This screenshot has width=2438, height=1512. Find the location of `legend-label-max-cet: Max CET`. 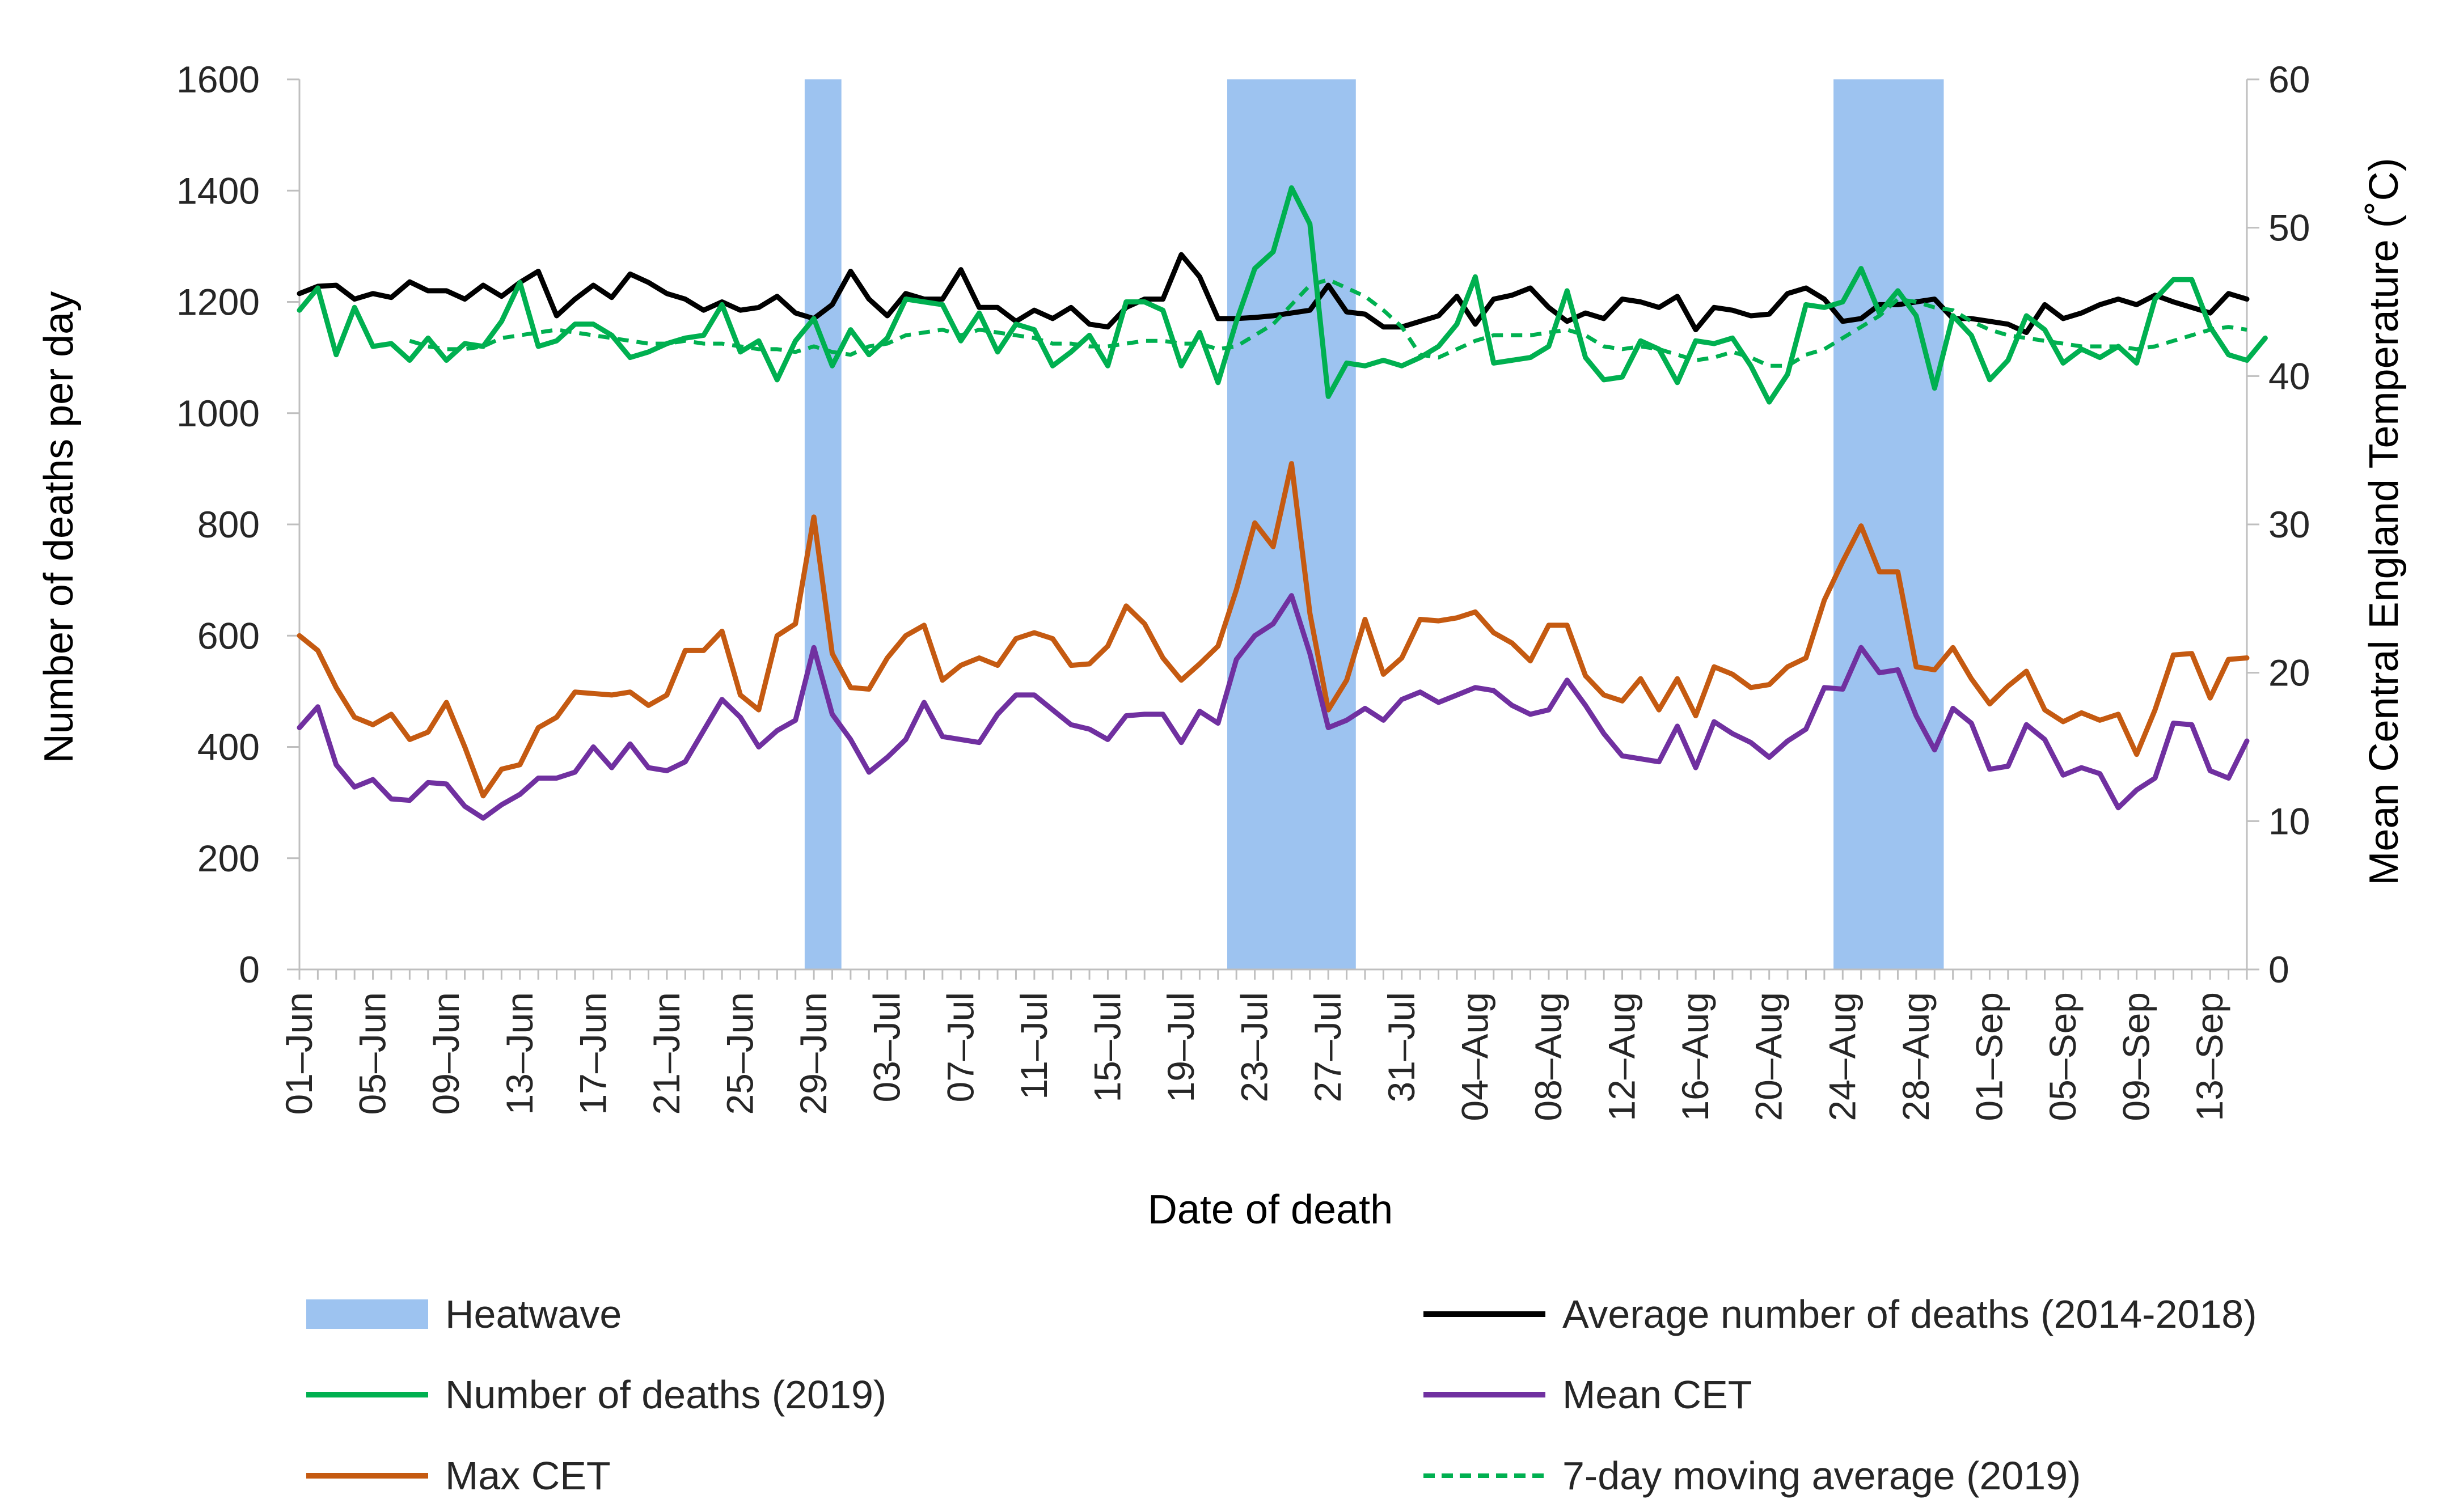

legend-label-max-cet: Max CET is located at coordinates (528, 1476).